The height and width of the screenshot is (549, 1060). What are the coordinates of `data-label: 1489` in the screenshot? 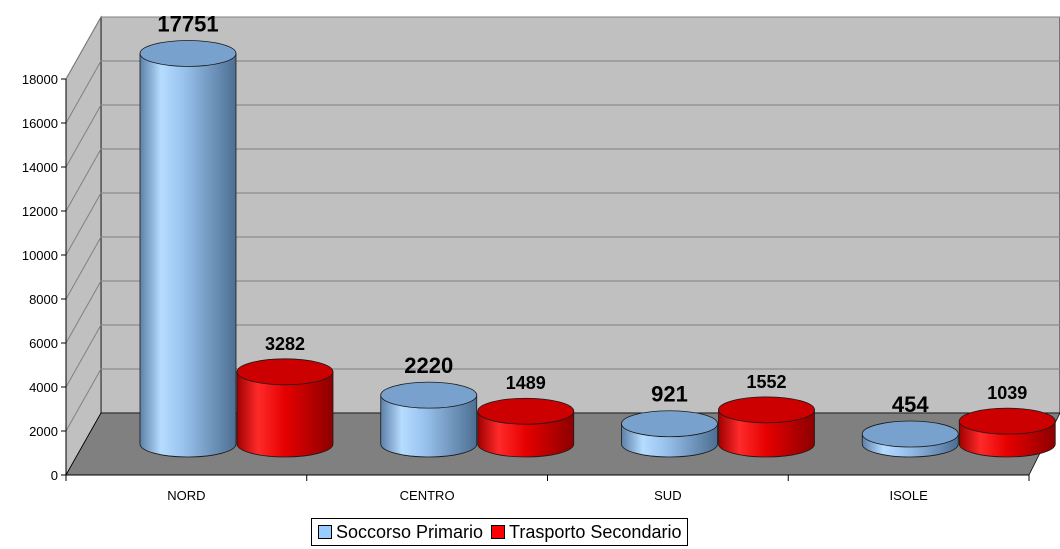 It's located at (526, 383).